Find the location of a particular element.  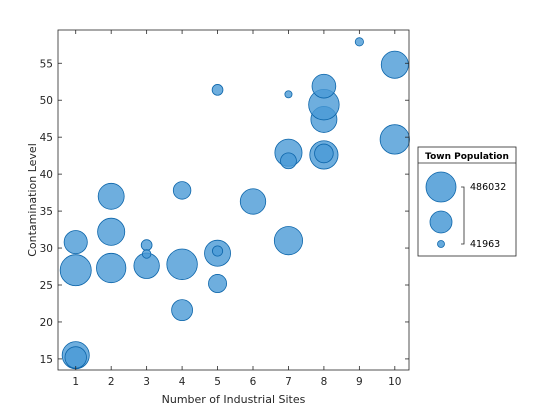

x-tick-label: 4 is located at coordinates (182, 382).